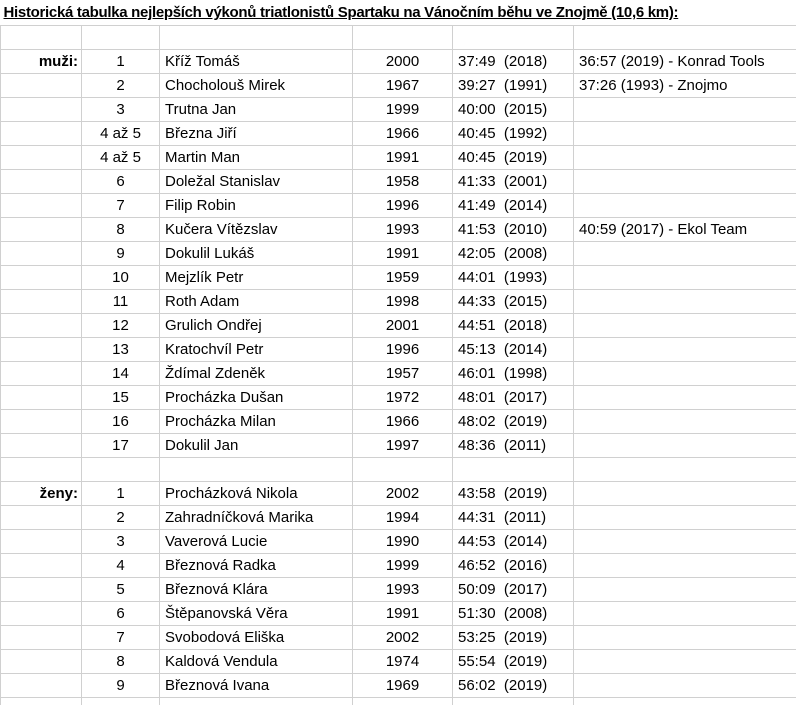  What do you see at coordinates (402, 85) in the screenshot?
I see `birth-year-cell: 1967` at bounding box center [402, 85].